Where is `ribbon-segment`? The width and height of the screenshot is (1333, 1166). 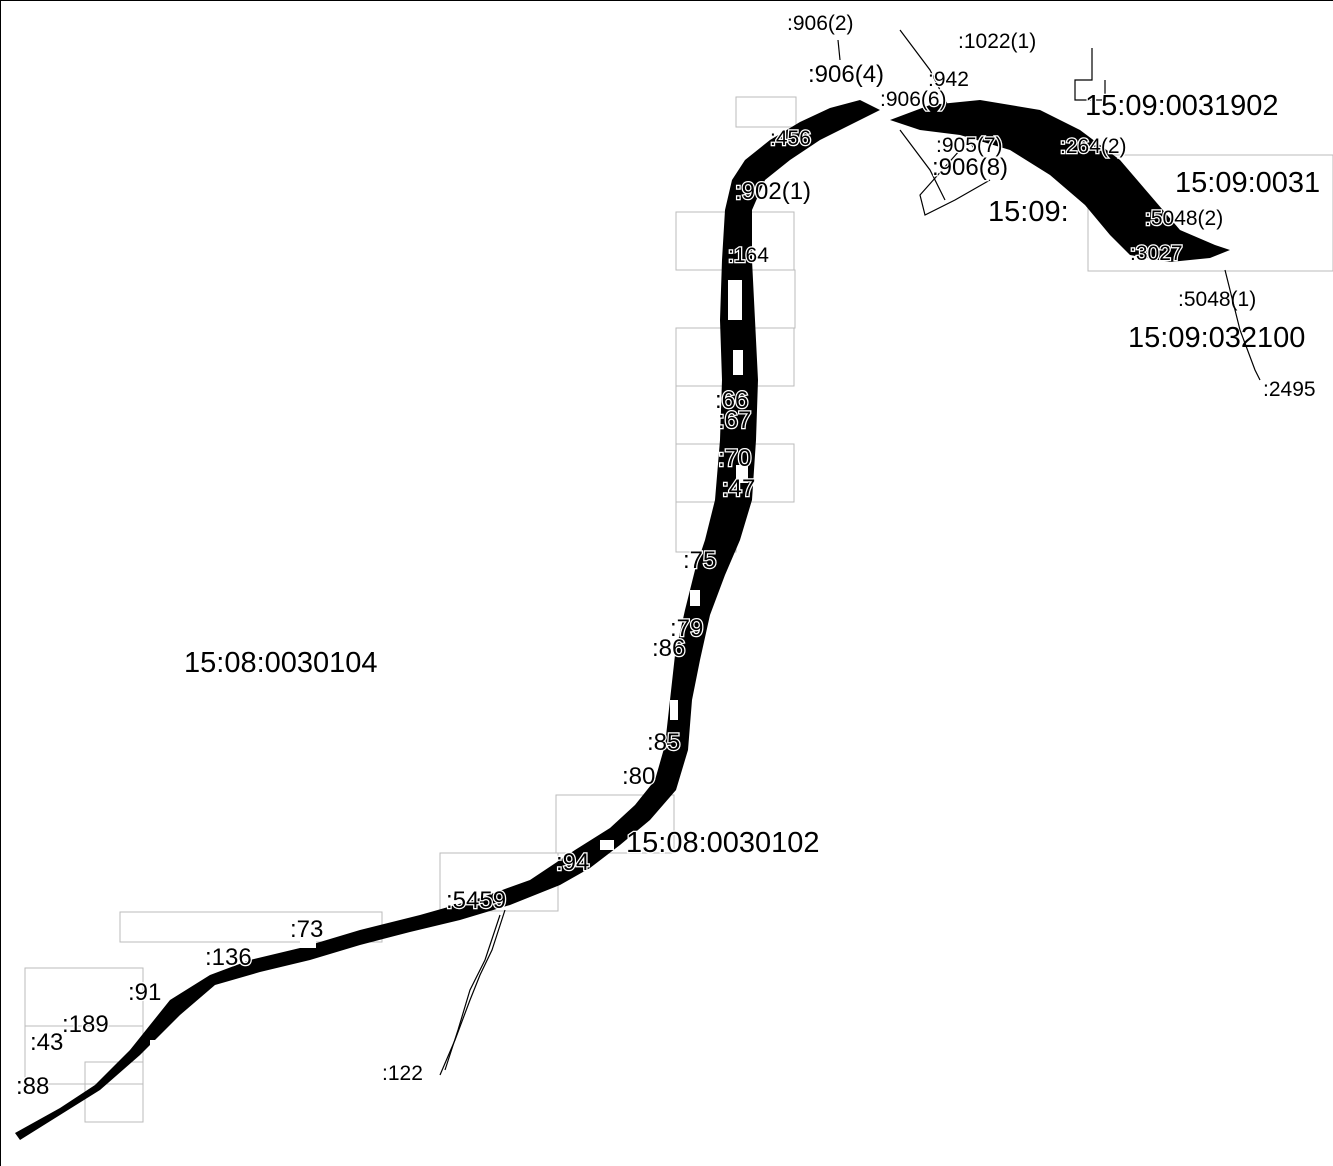 ribbon-segment is located at coordinates (1060, 181).